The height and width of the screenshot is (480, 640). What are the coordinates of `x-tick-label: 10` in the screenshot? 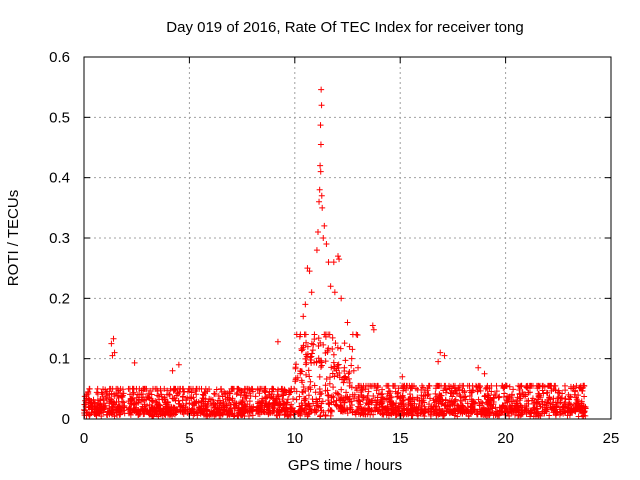 It's located at (294, 438).